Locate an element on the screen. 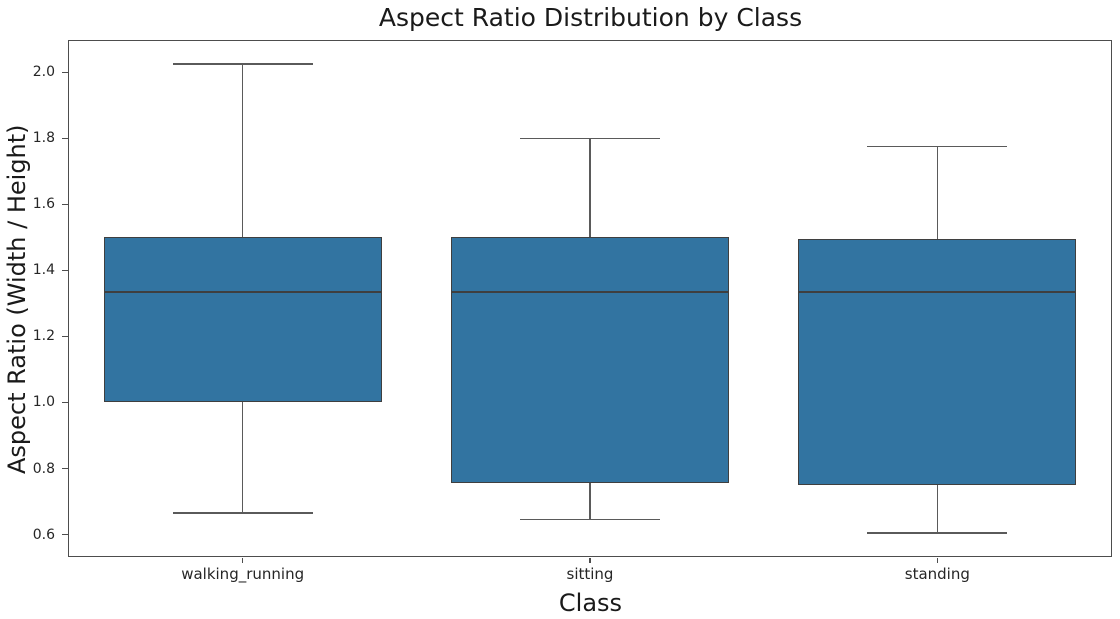  box-sitting is located at coordinates (590, 360).